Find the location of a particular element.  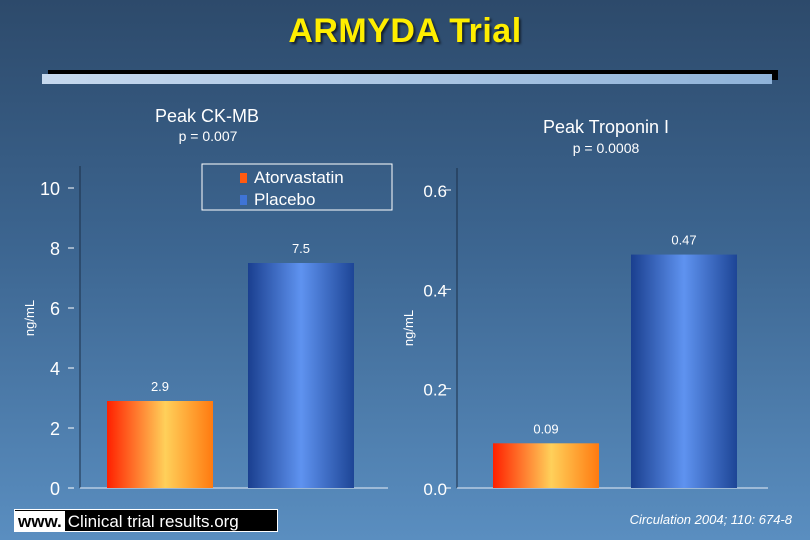

legend-box is located at coordinates (297, 187).